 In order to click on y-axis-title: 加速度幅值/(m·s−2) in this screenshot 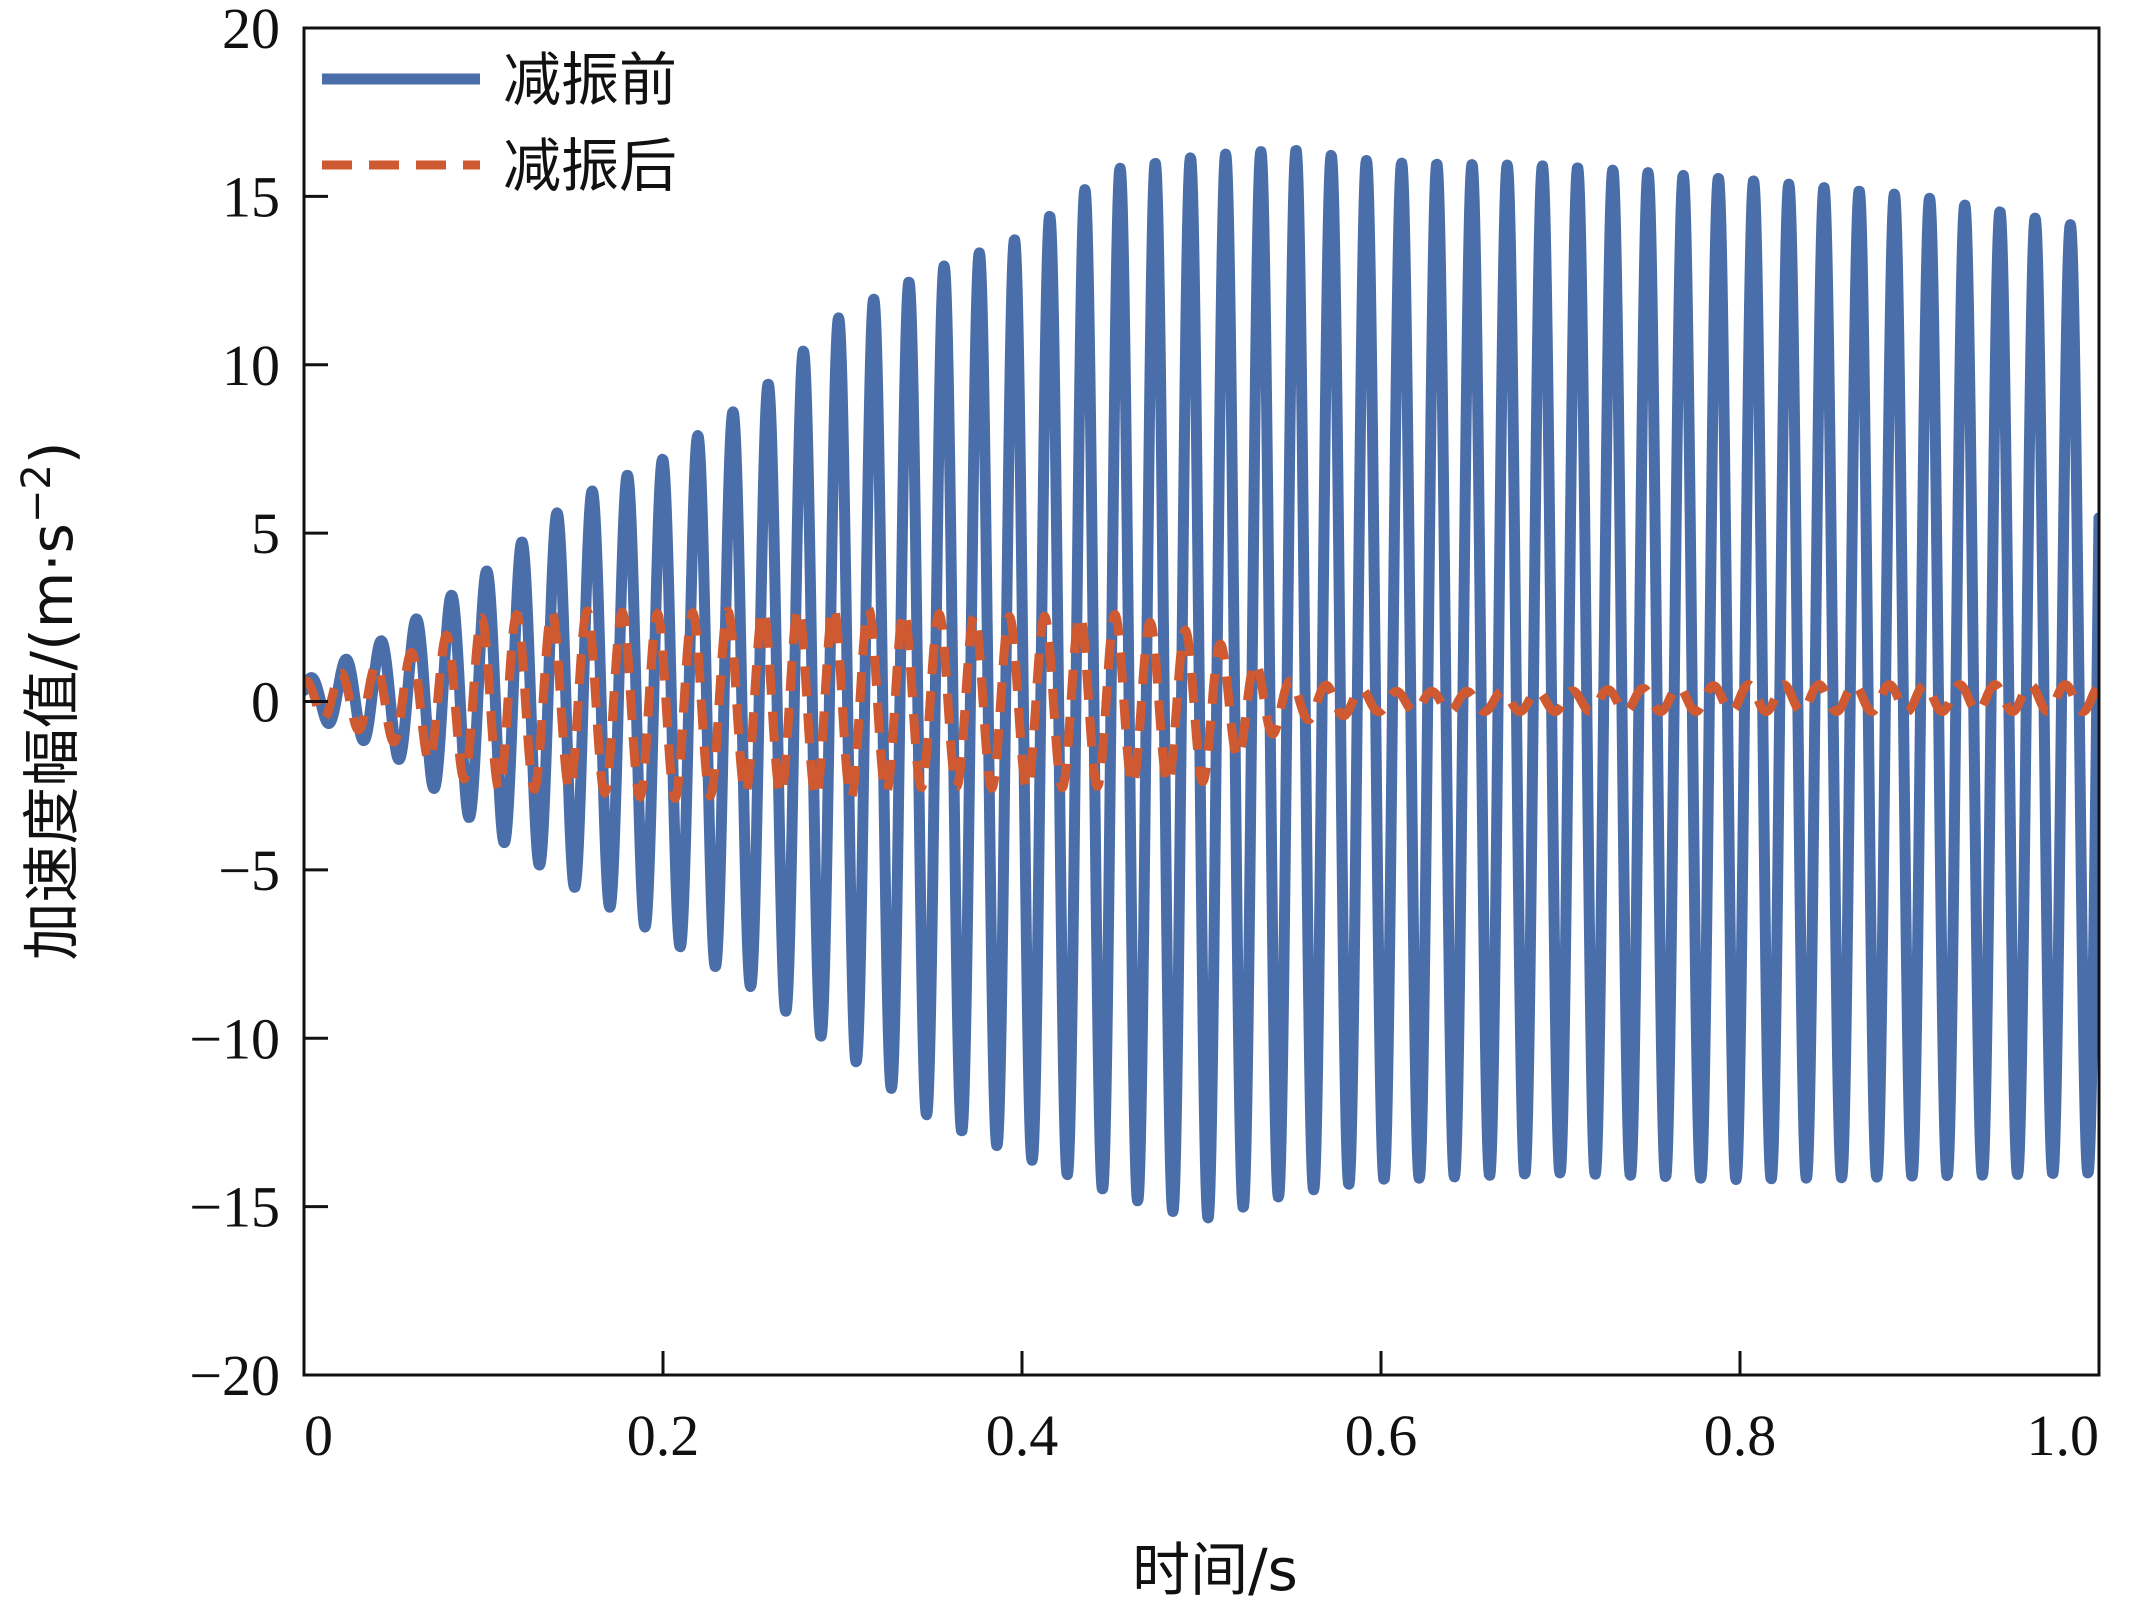, I will do `click(50, 701)`.